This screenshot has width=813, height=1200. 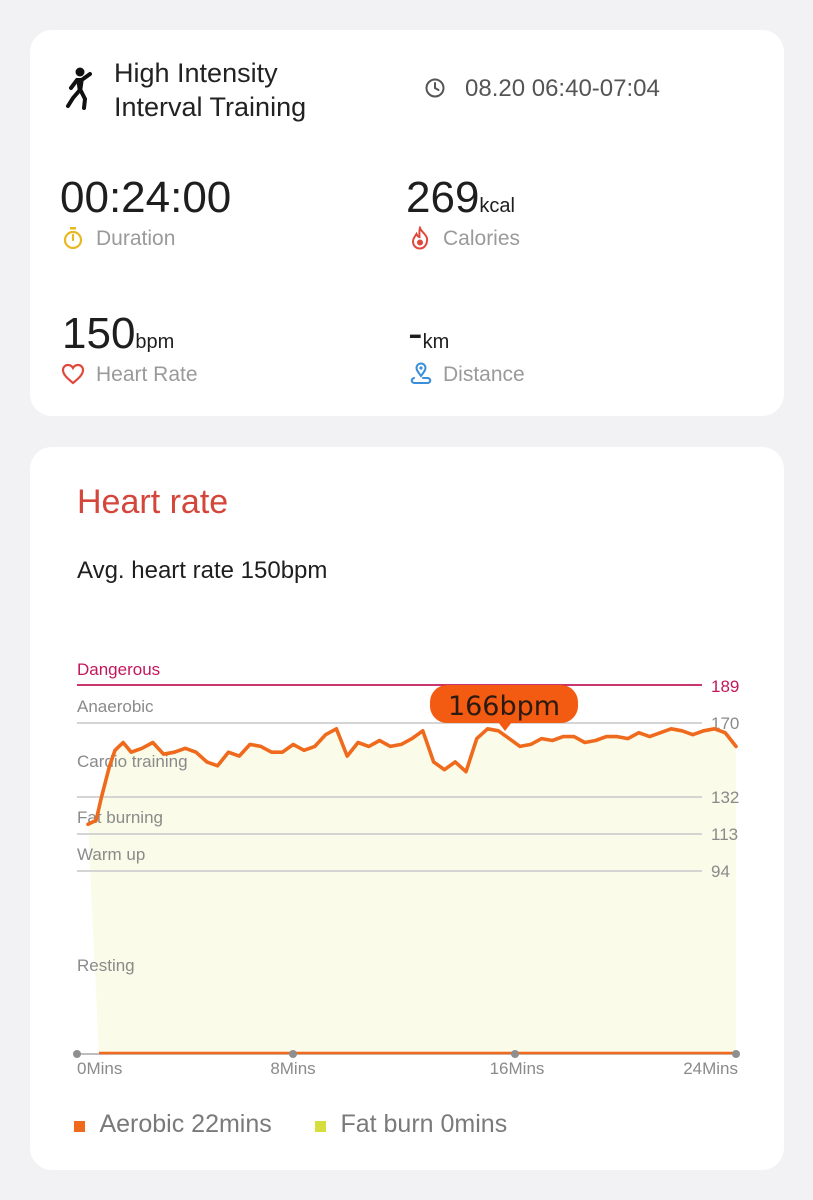 What do you see at coordinates (436, 342) in the screenshot?
I see `distance-unit: km` at bounding box center [436, 342].